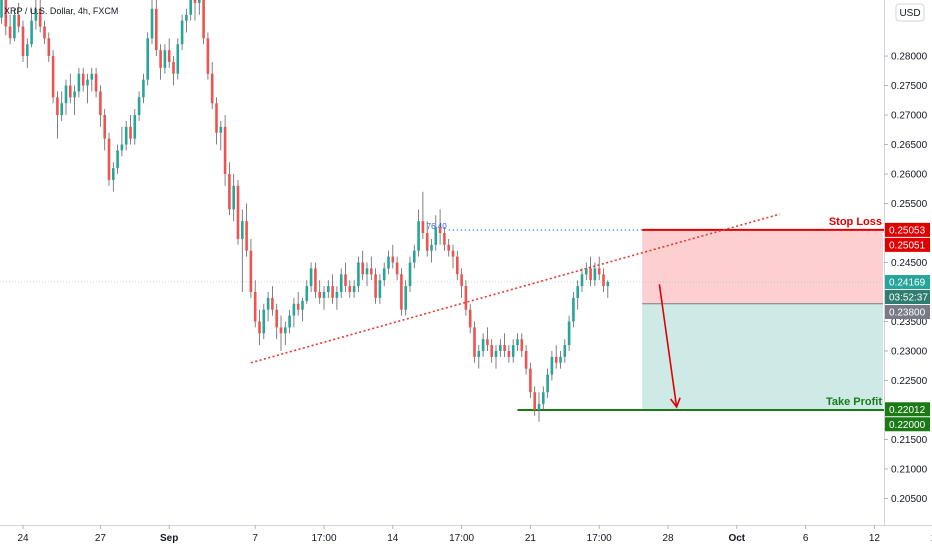  I want to click on x-tick-label: 14, so click(393, 538).